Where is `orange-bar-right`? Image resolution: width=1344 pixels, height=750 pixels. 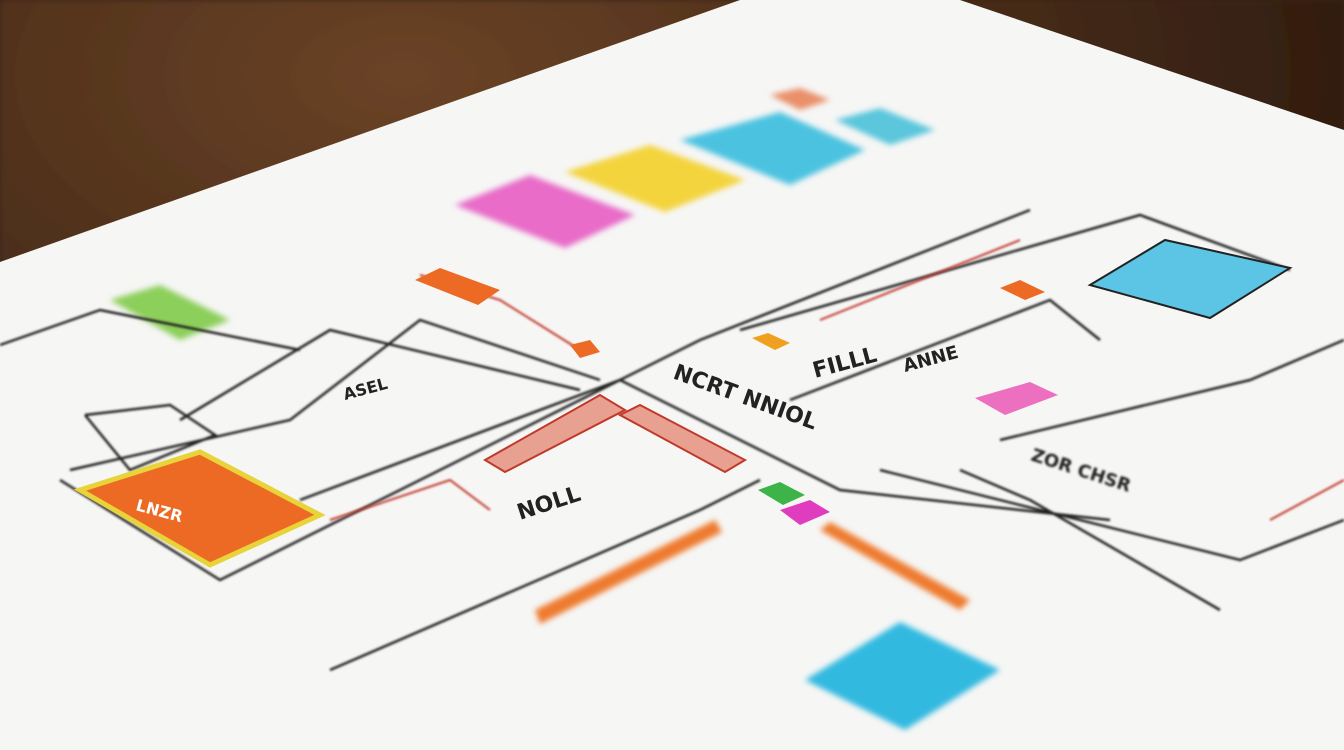
orange-bar-right is located at coordinates (895, 566).